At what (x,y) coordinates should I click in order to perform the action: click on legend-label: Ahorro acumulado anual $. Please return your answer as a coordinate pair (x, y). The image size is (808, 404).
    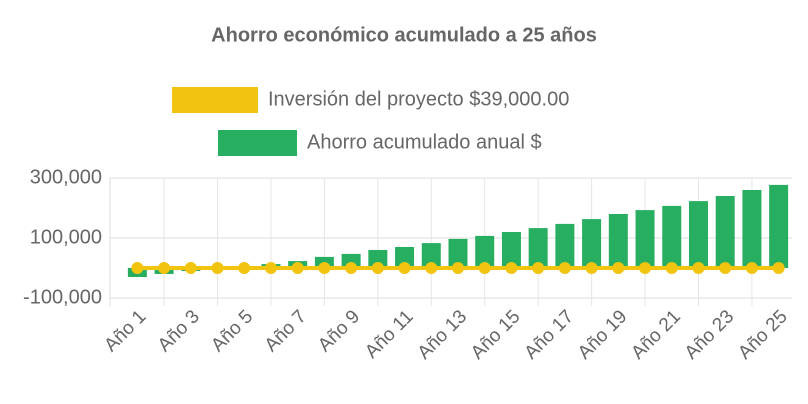
    Looking at the image, I should click on (424, 142).